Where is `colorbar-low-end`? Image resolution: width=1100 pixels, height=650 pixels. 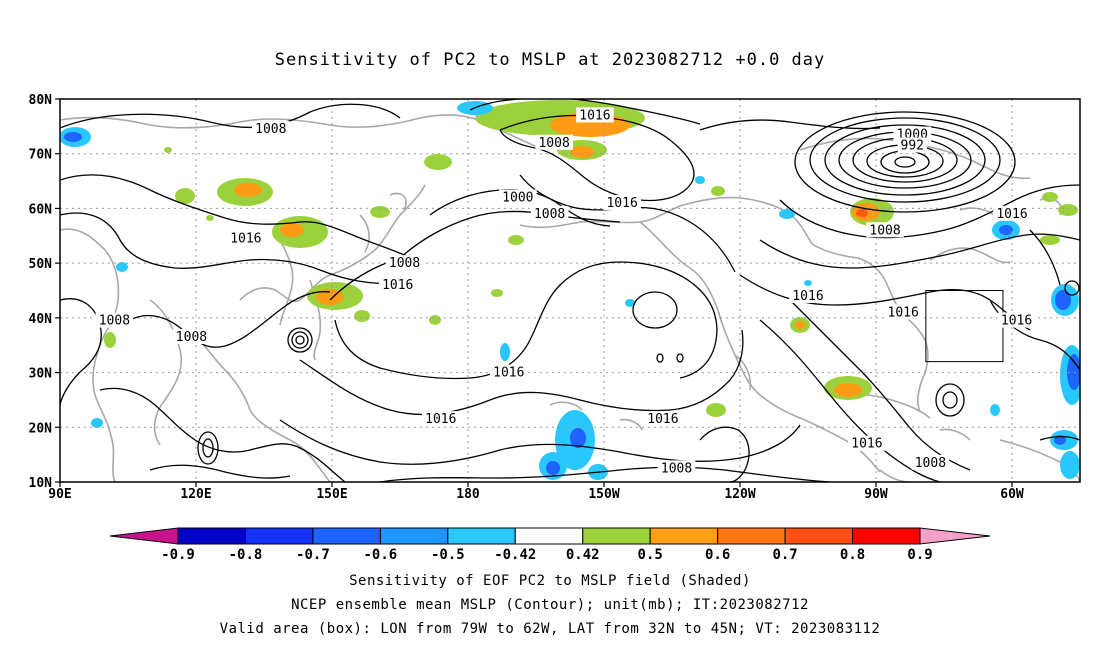 colorbar-low-end is located at coordinates (144, 536).